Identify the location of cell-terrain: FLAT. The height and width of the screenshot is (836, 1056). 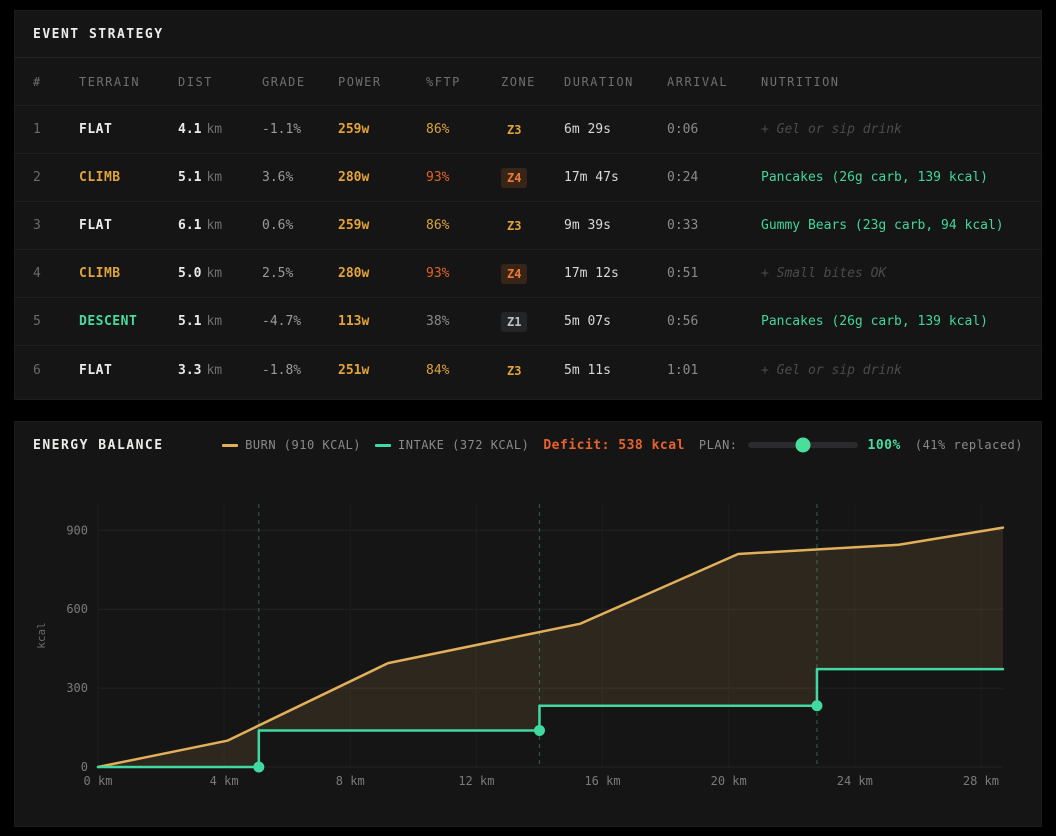
(96, 370).